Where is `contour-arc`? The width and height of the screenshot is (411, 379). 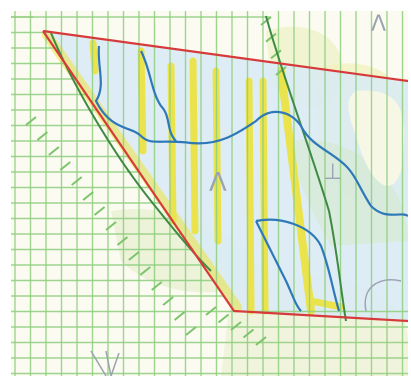 contour-arc is located at coordinates (383, 295).